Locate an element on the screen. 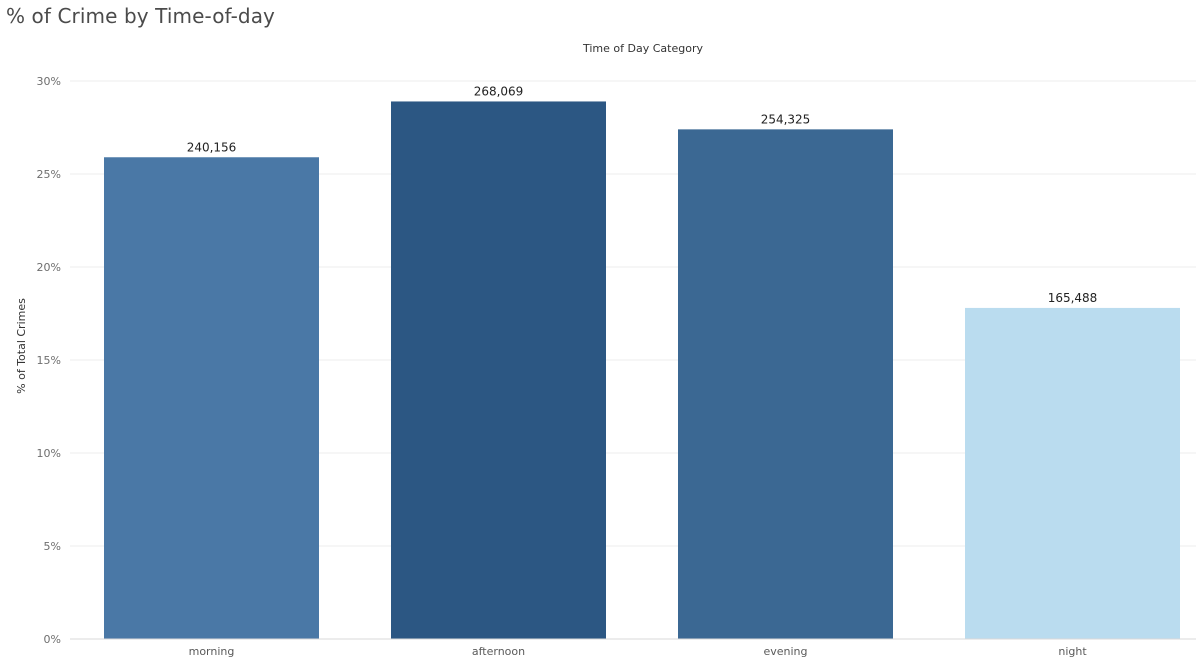 This screenshot has width=1196, height=662. x-tick-label-afternoon: afternoon is located at coordinates (498, 651).